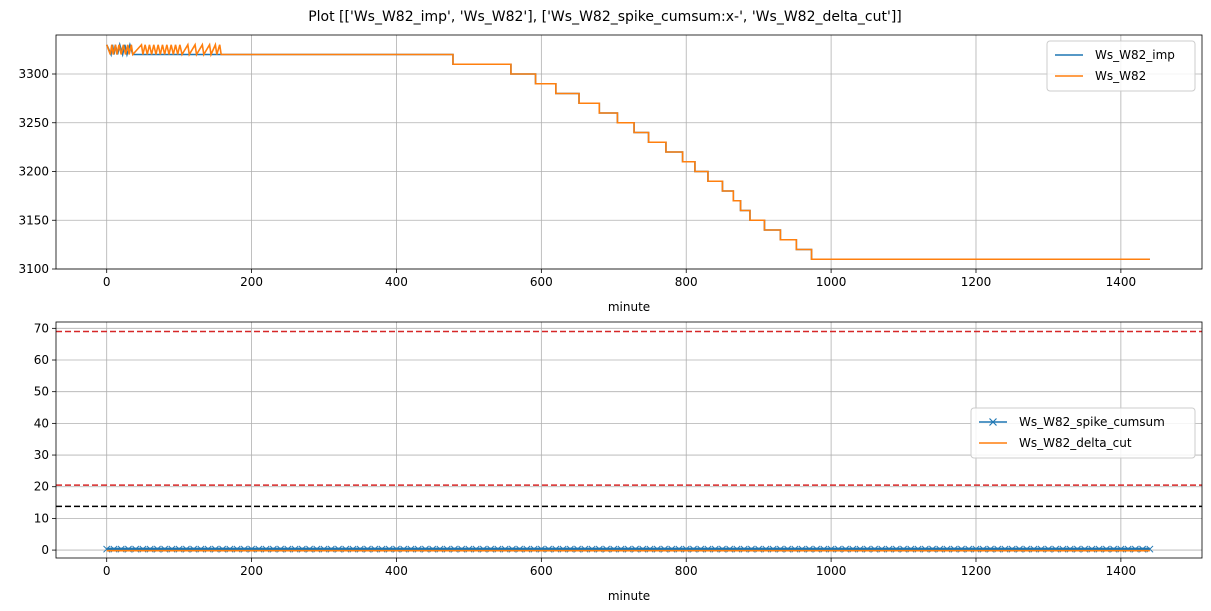  I want to click on y-tick-label: 3300, so click(33, 74).